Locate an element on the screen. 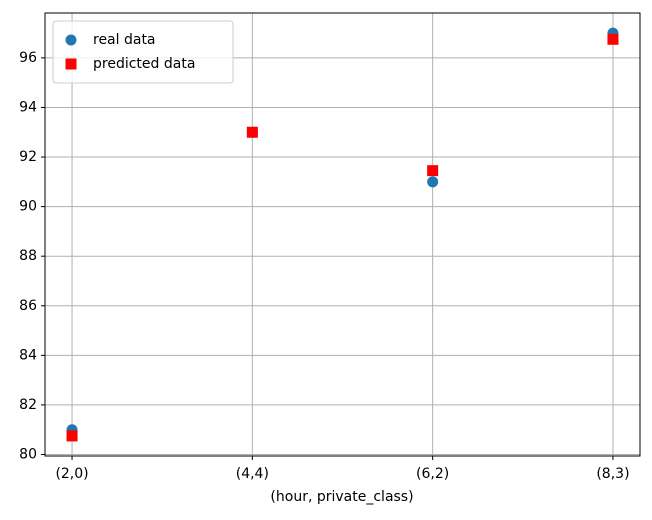 This screenshot has width=652, height=520. y-tick-label: 80 is located at coordinates (28, 455).